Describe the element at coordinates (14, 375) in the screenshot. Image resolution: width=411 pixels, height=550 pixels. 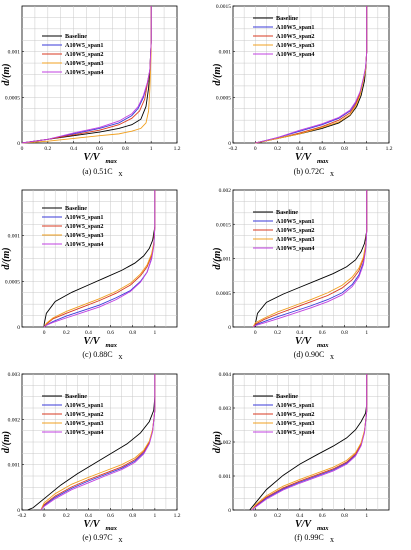
I see `y-tick-label: 0.003` at that location.